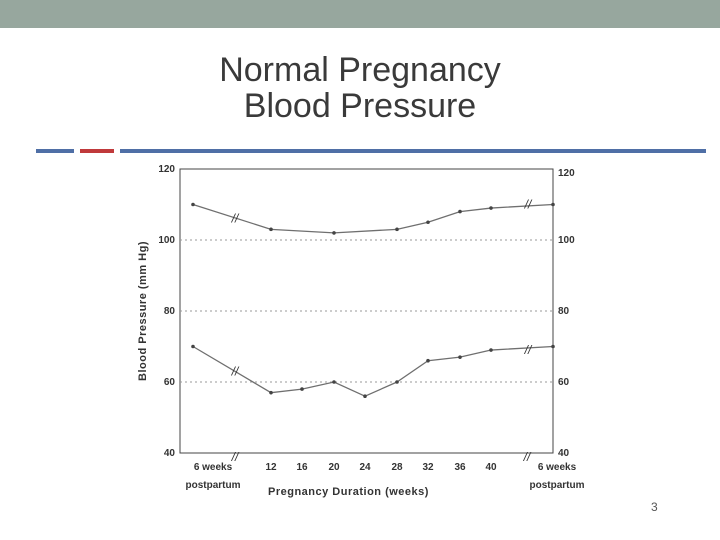 Image resolution: width=720 pixels, height=540 pixels. Describe the element at coordinates (566, 240) in the screenshot. I see `y-tick-label-right: 100` at that location.